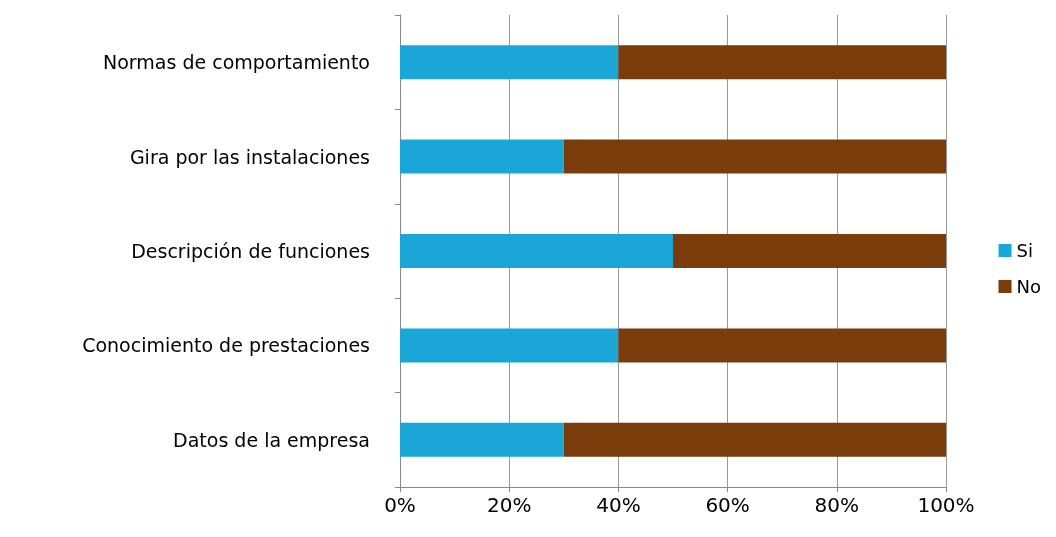 Image resolution: width=1056 pixels, height=537 pixels. I want to click on y-tick-label: Descripción de funciones, so click(250, 251).